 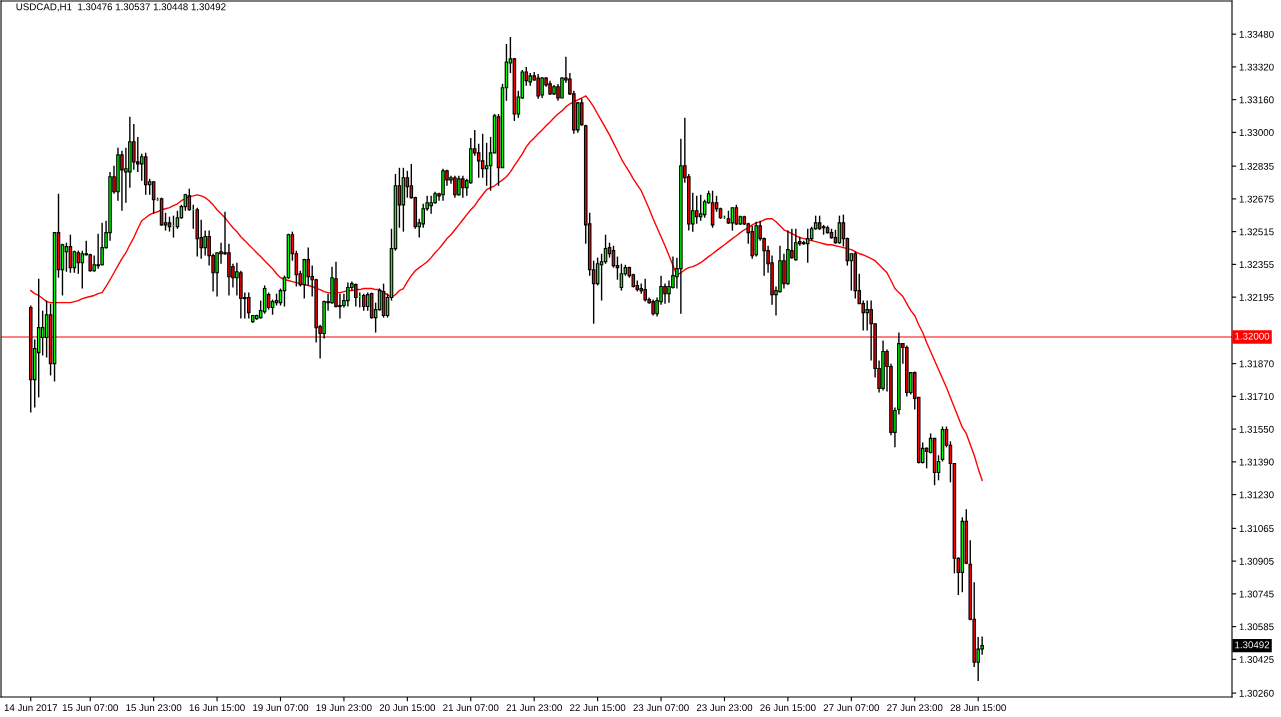 What do you see at coordinates (1256, 693) in the screenshot?
I see `y-tick-label: 1.30260` at bounding box center [1256, 693].